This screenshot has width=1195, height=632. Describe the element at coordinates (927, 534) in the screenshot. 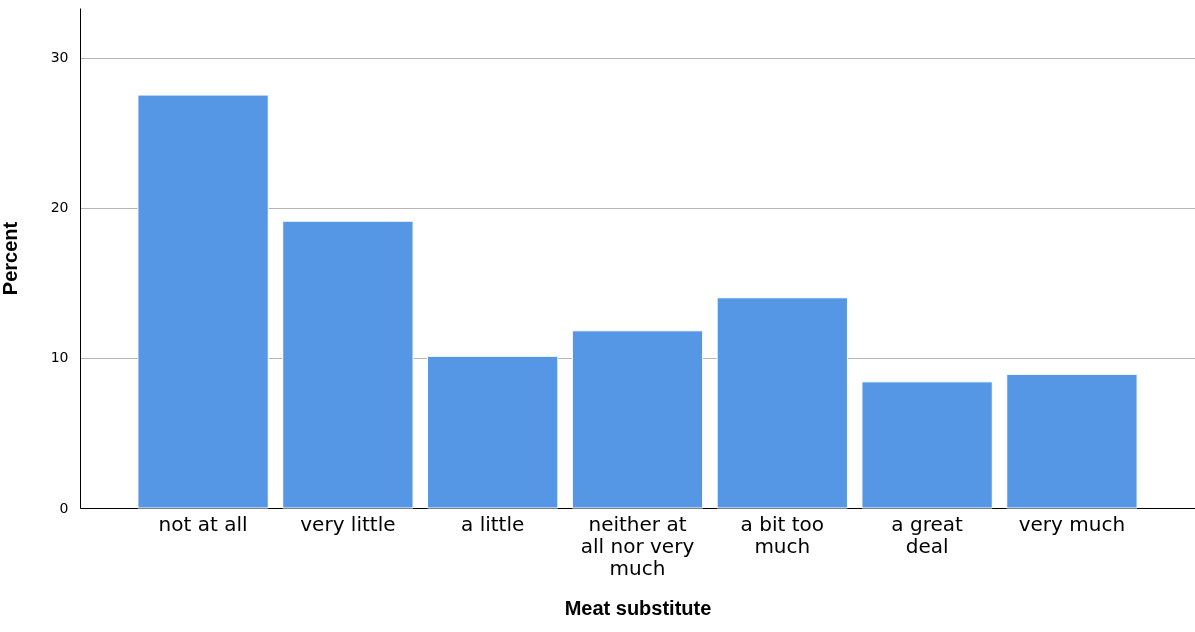

I see `x-tick-label: a great deal` at that location.